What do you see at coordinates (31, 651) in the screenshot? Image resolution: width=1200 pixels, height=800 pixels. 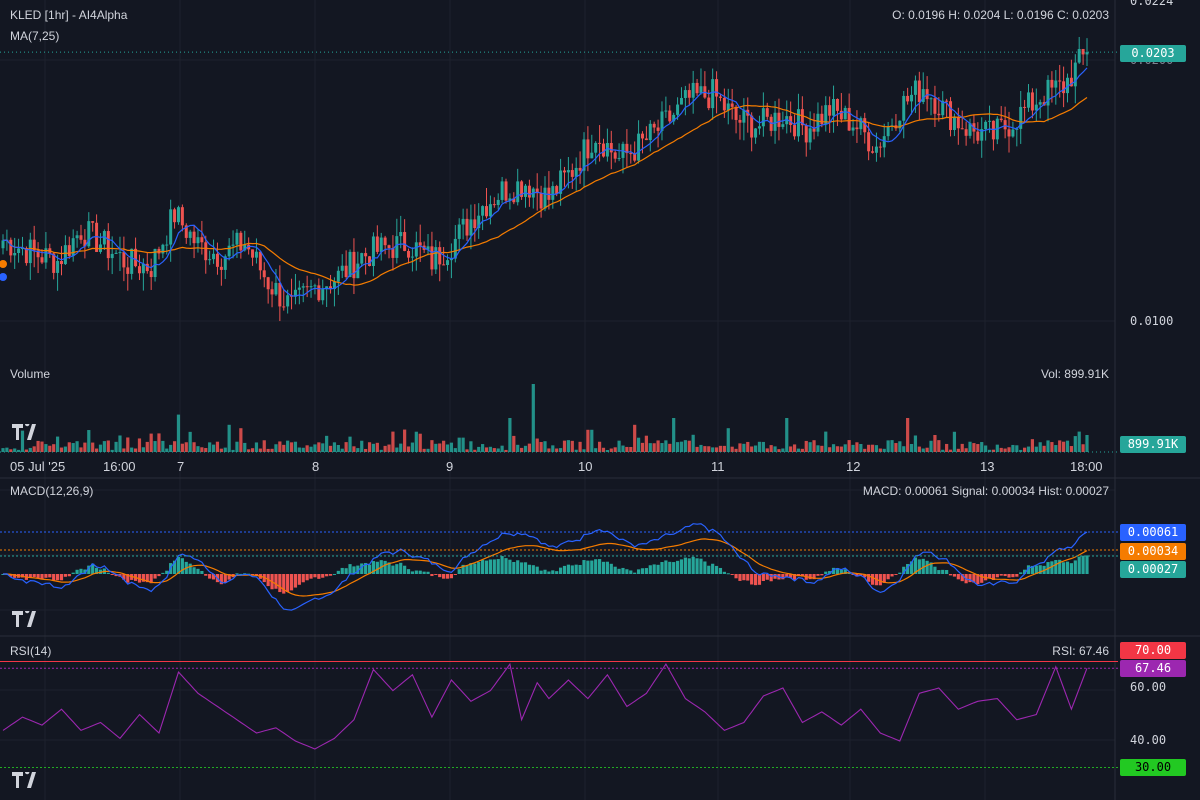 I see `rsi-label: RSI(14)` at bounding box center [31, 651].